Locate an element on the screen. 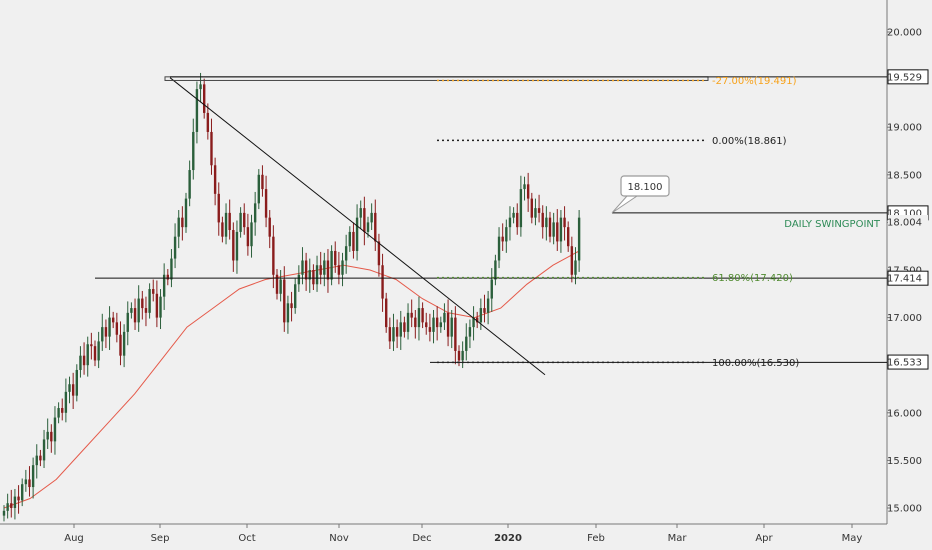 The image size is (932, 550). x-axis-tick-label: Aug is located at coordinates (74, 538).